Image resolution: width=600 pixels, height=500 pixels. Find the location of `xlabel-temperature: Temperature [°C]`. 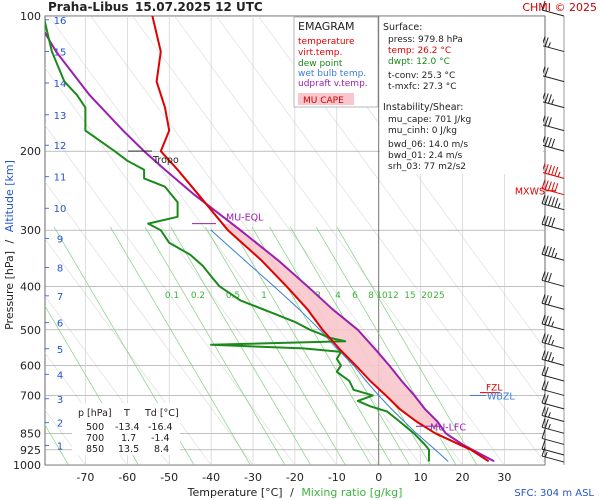

xlabel-temperature: Temperature [°C] is located at coordinates (235, 492).